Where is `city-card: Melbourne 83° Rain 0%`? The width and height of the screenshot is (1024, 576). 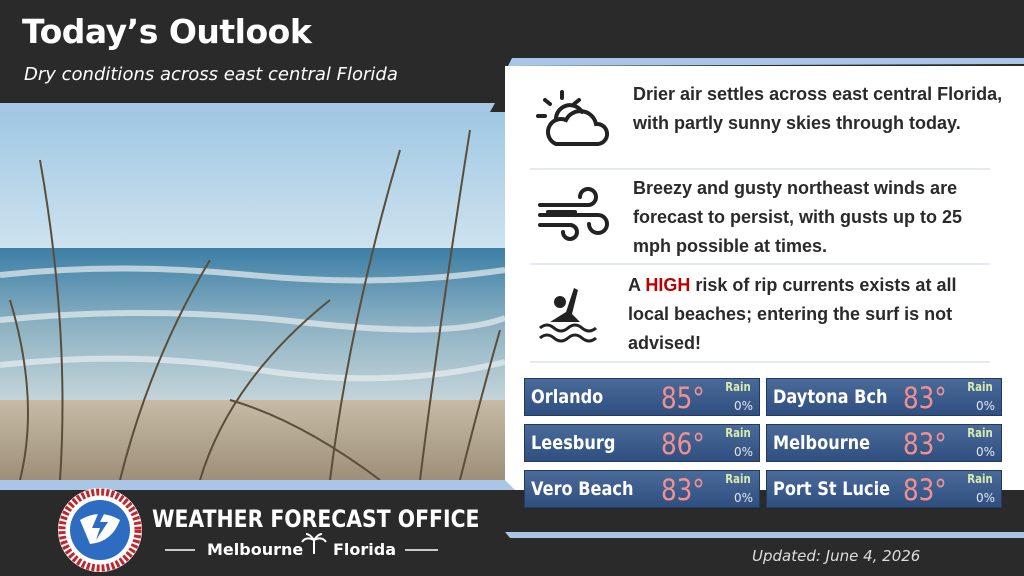
city-card: Melbourne 83° Rain 0% is located at coordinates (884, 443).